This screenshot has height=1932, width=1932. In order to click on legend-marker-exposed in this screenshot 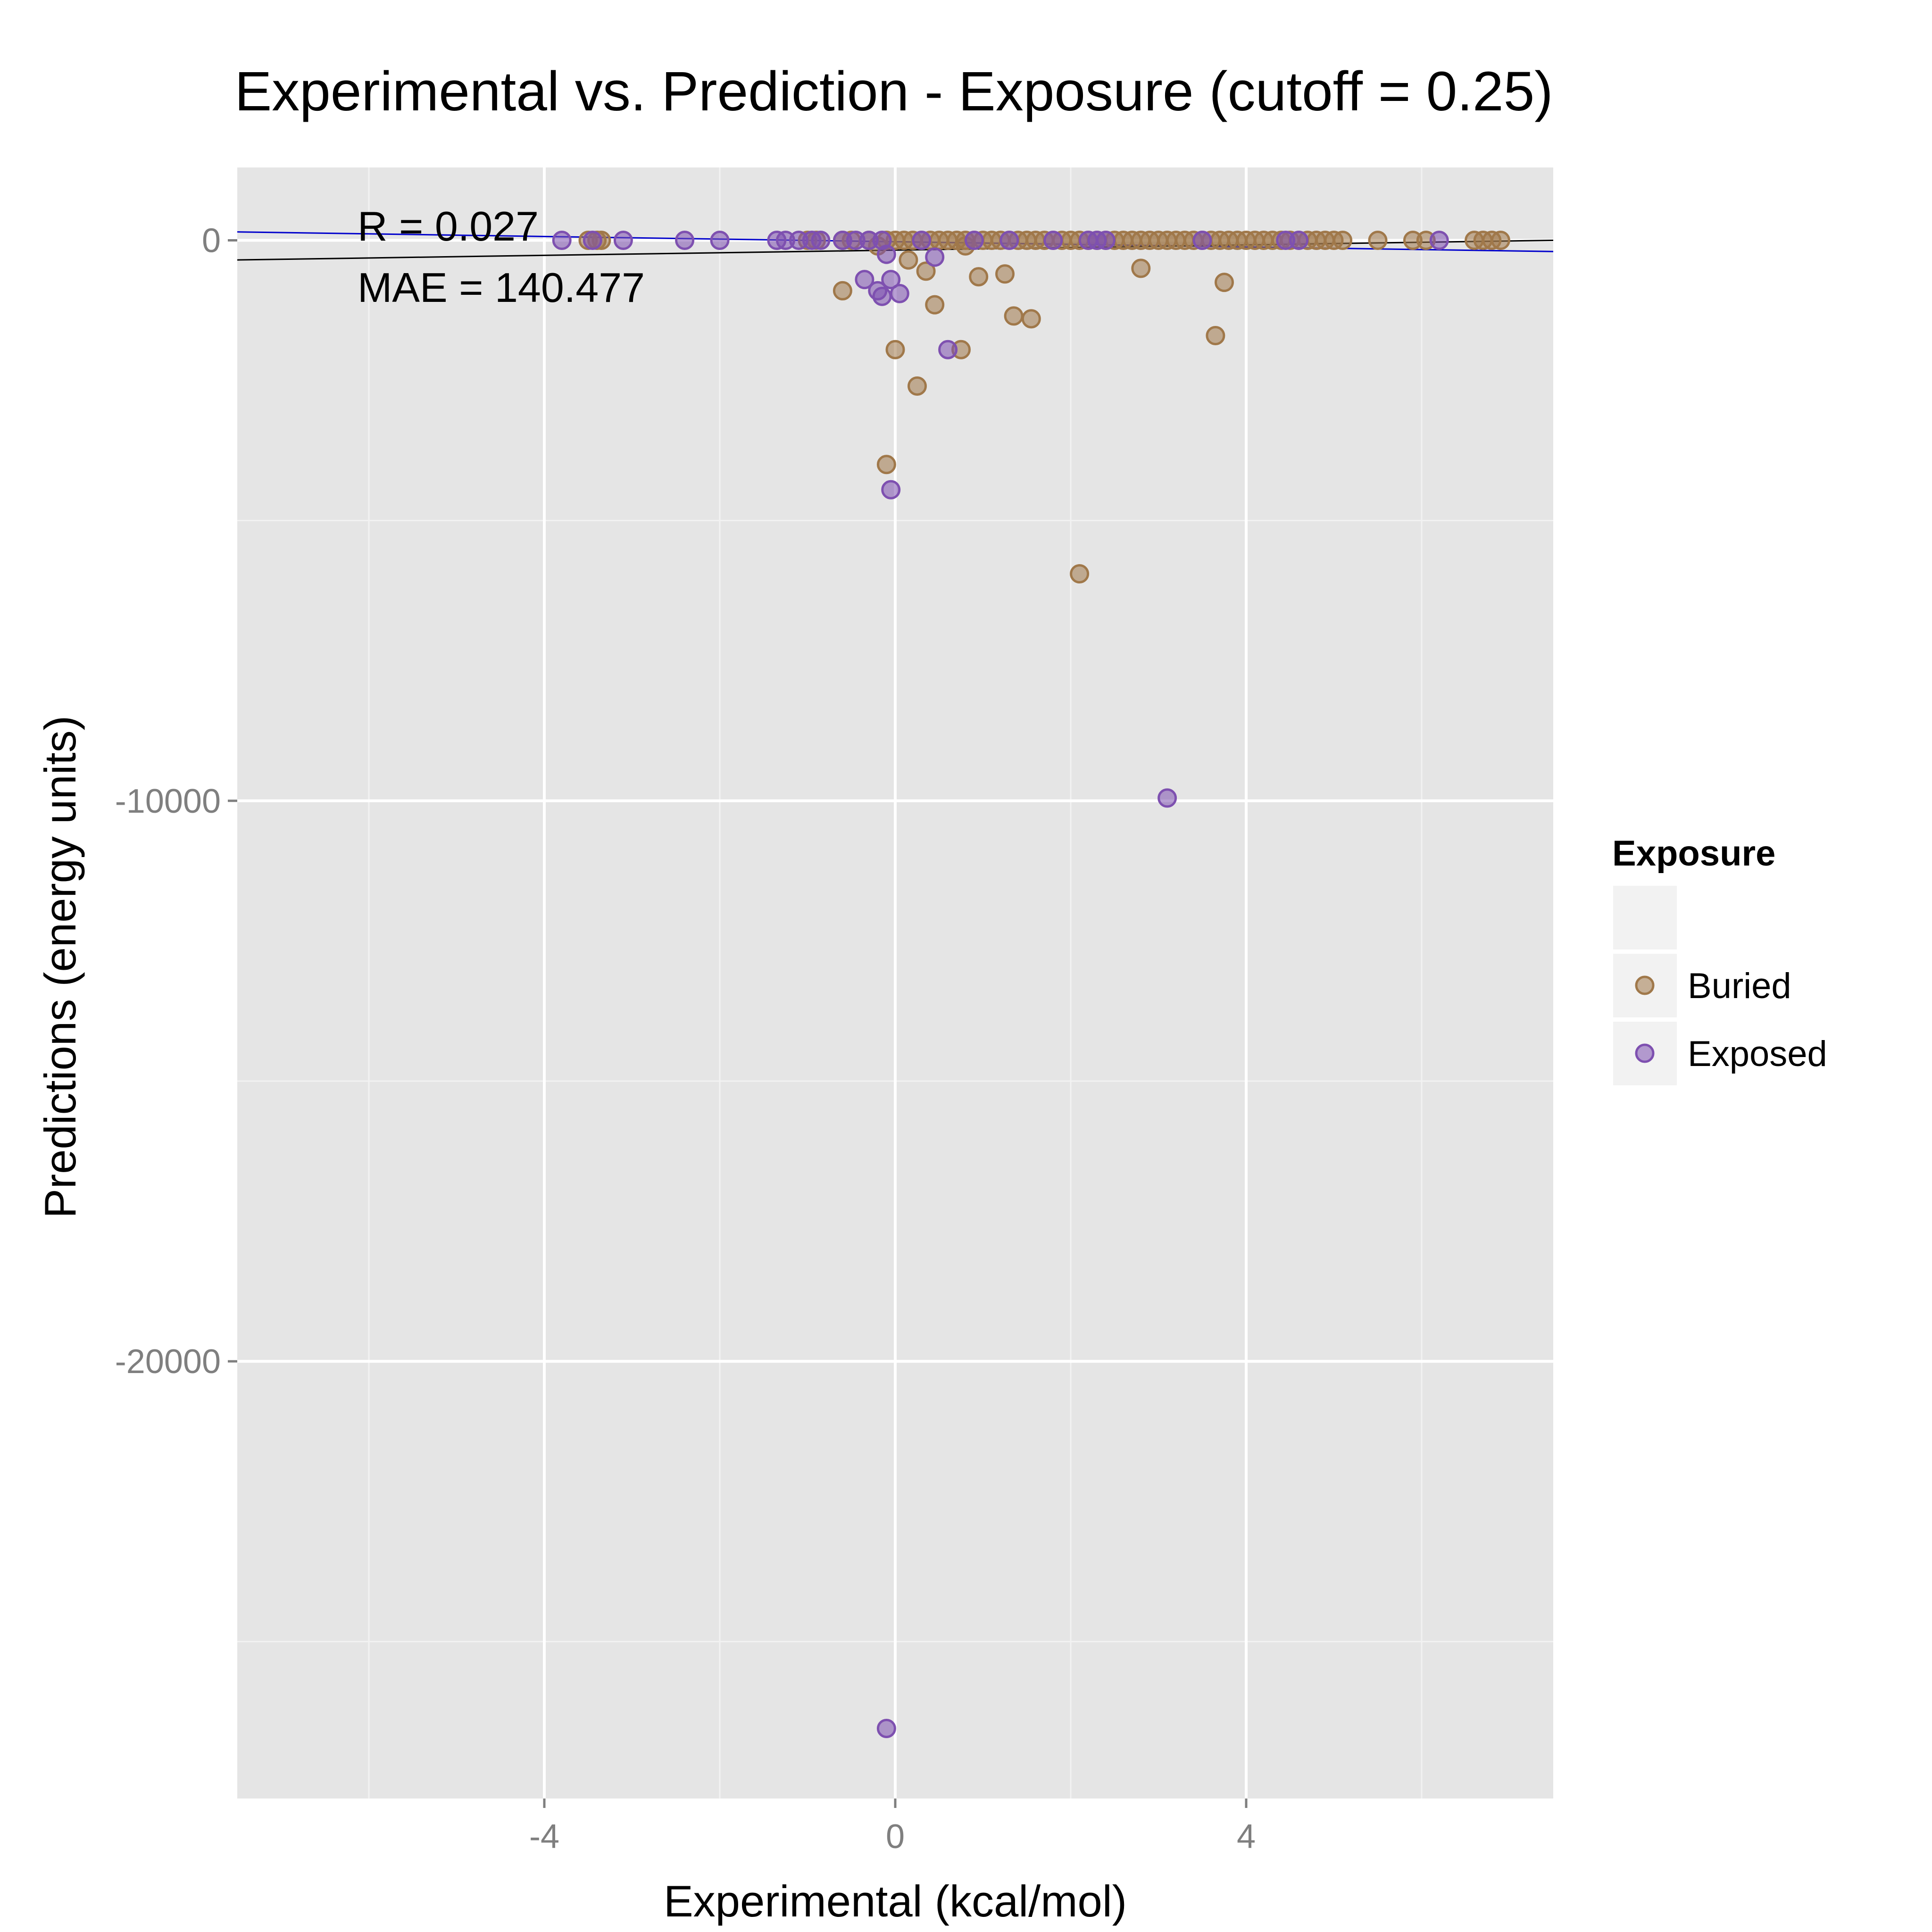, I will do `click(1645, 1053)`.